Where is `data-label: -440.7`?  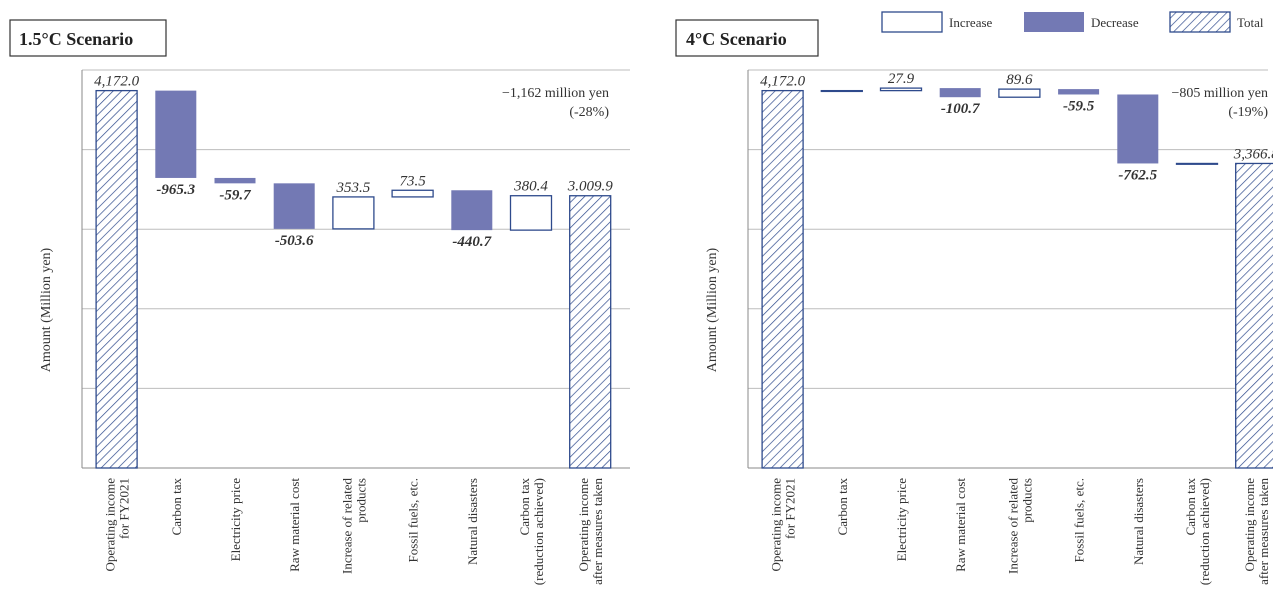
data-label: -440.7 is located at coordinates (471, 242).